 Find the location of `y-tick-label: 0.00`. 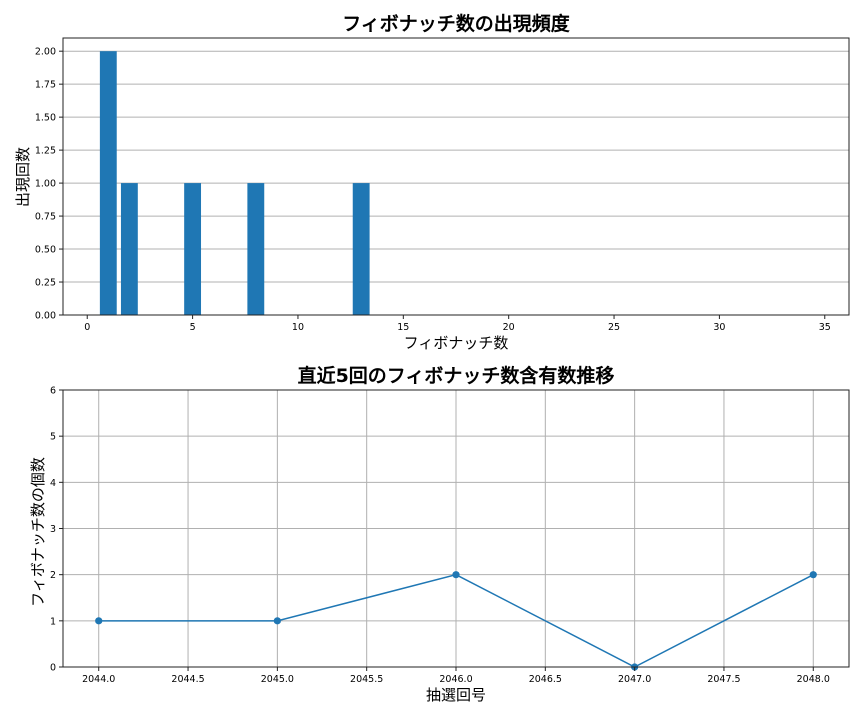

y-tick-label: 0.00 is located at coordinates (45, 316).